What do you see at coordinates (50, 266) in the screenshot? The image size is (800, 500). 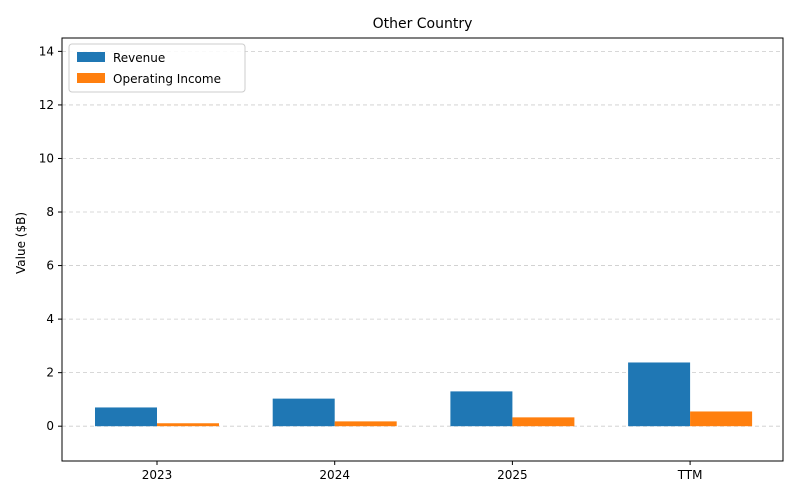 I see `y-tick-label: 6` at bounding box center [50, 266].